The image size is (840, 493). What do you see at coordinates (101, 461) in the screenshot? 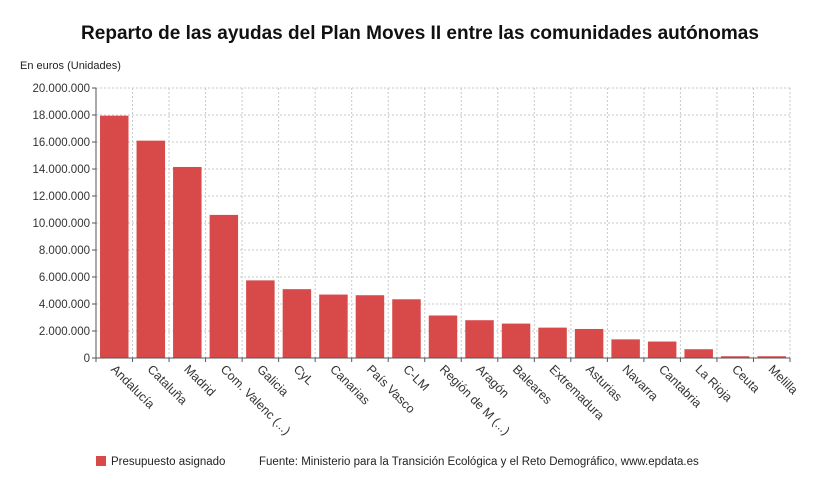
I see `legend-swatch` at bounding box center [101, 461].